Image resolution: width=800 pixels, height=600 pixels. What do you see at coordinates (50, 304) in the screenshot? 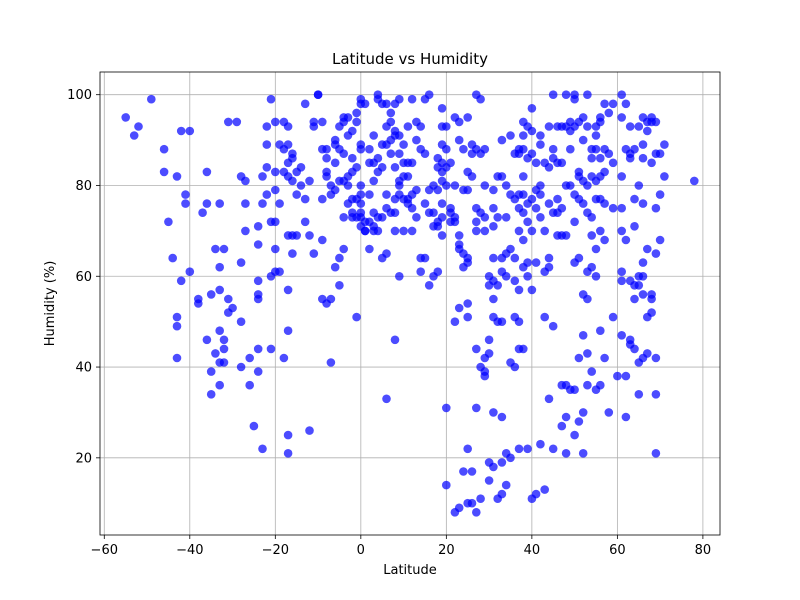
I see `y-axis-label: Humidity (%)` at bounding box center [50, 304].